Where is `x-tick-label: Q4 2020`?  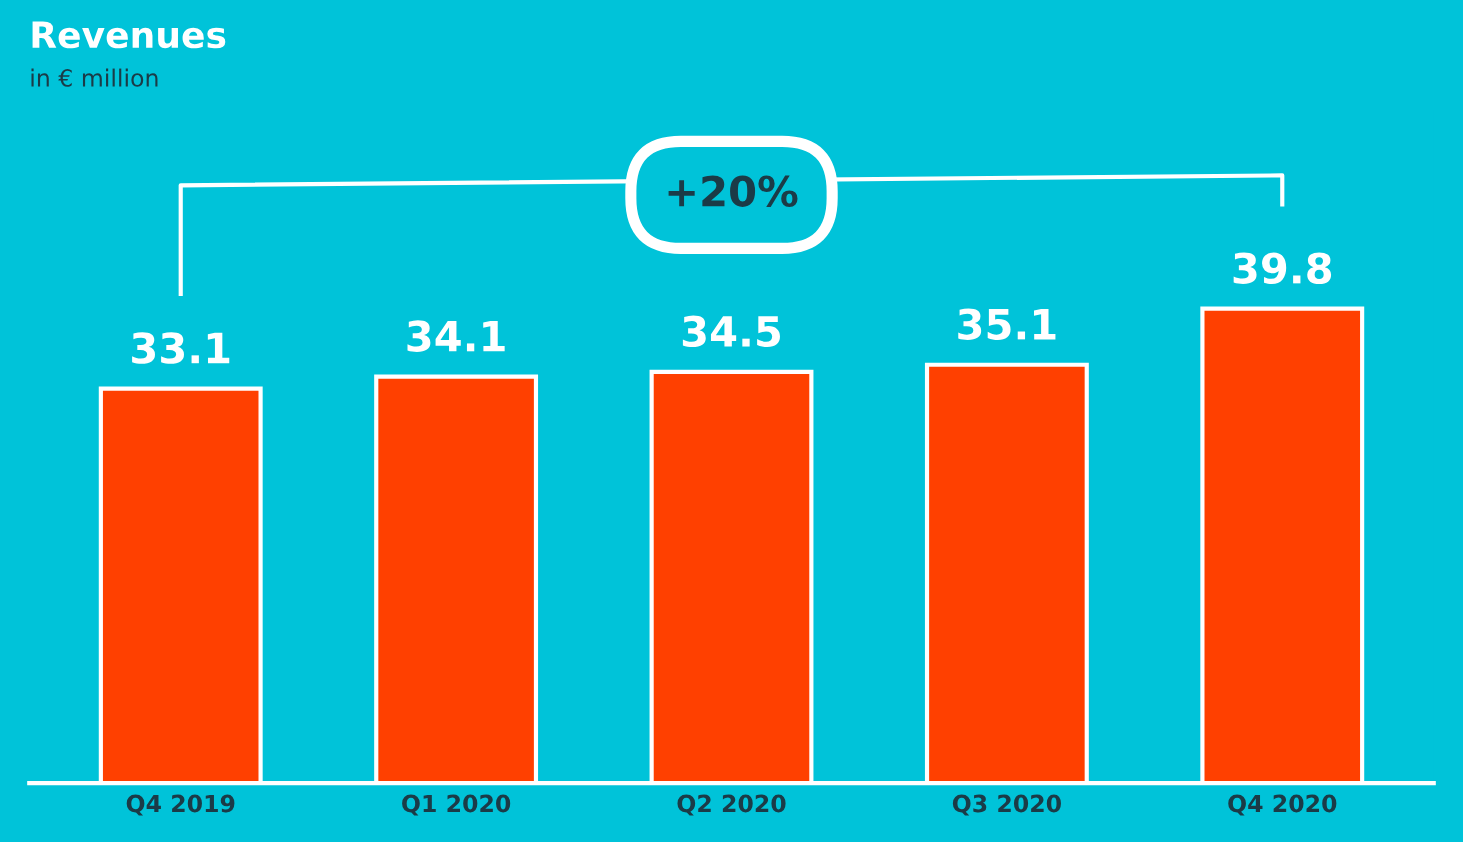
x-tick-label: Q4 2020 is located at coordinates (1282, 805).